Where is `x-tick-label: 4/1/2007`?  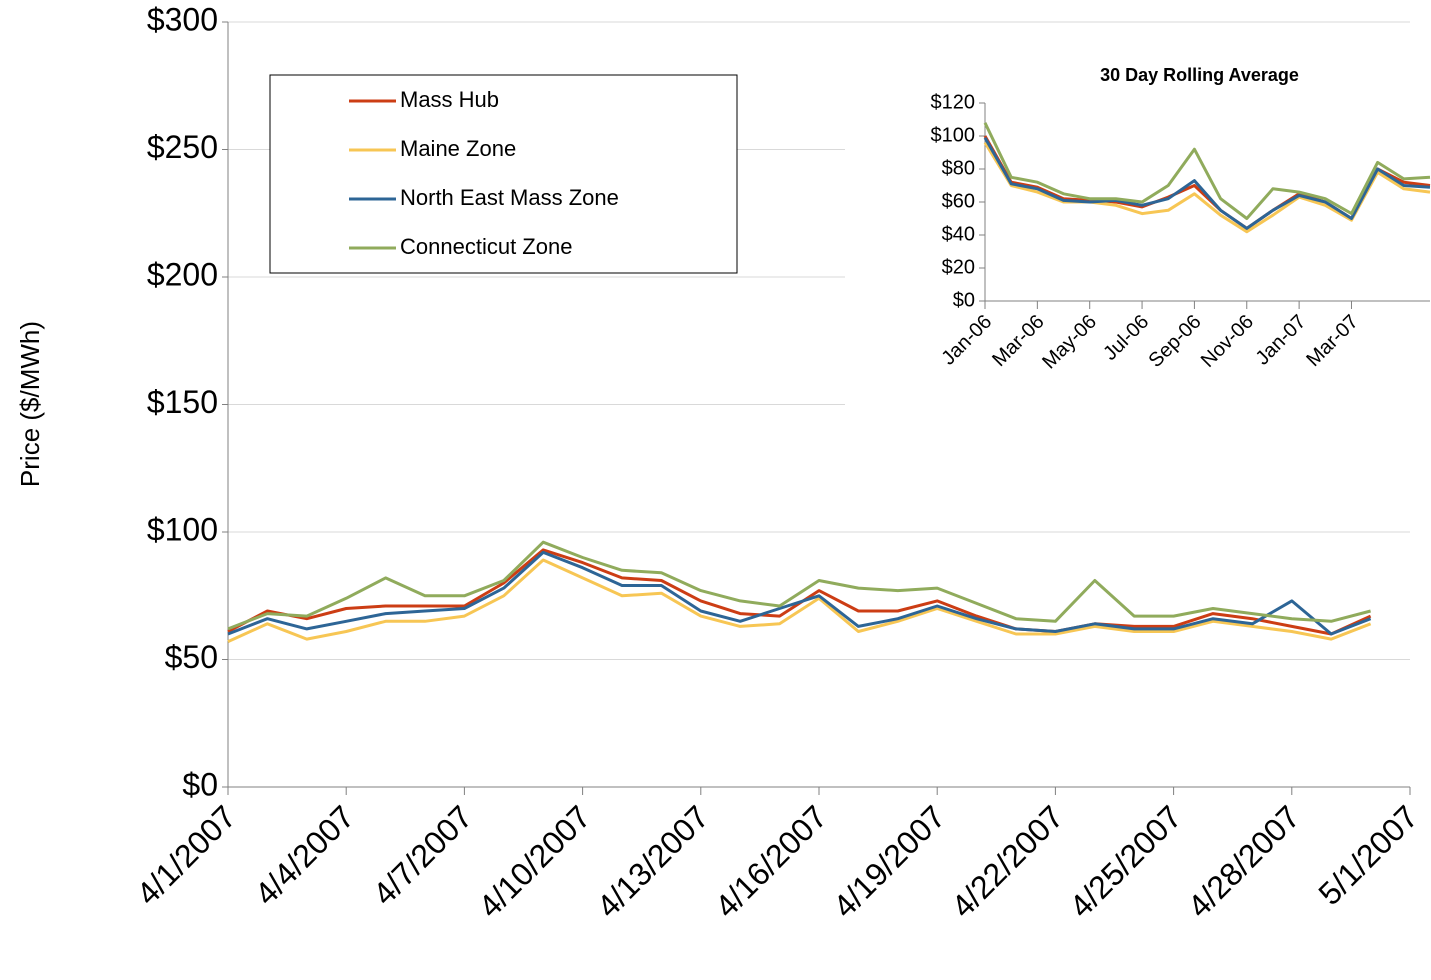
x-tick-label: 4/1/2007 is located at coordinates (186, 855).